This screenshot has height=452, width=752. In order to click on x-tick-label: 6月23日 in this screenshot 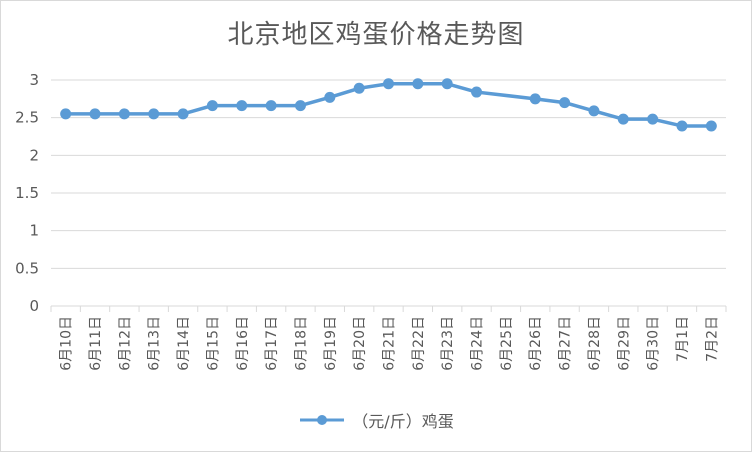, I will do `click(448, 343)`.